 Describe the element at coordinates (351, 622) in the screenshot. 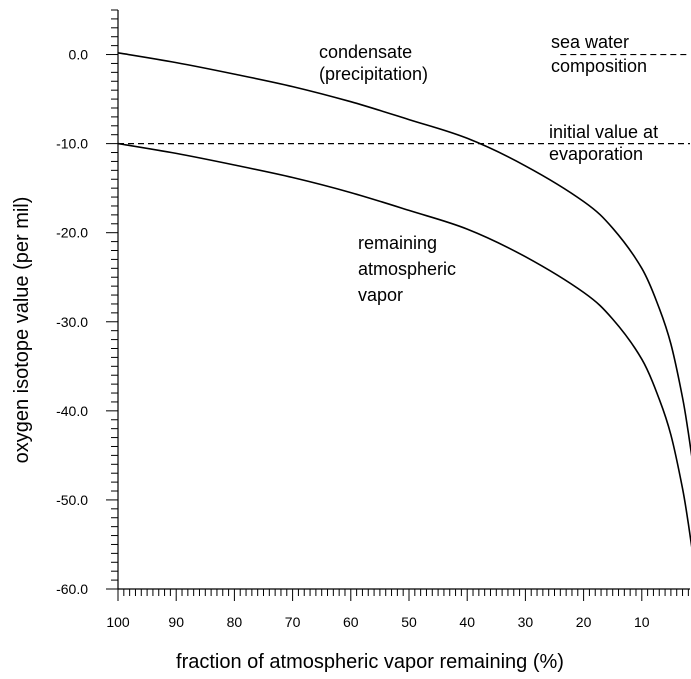

I see `x-tick-label: 60` at that location.